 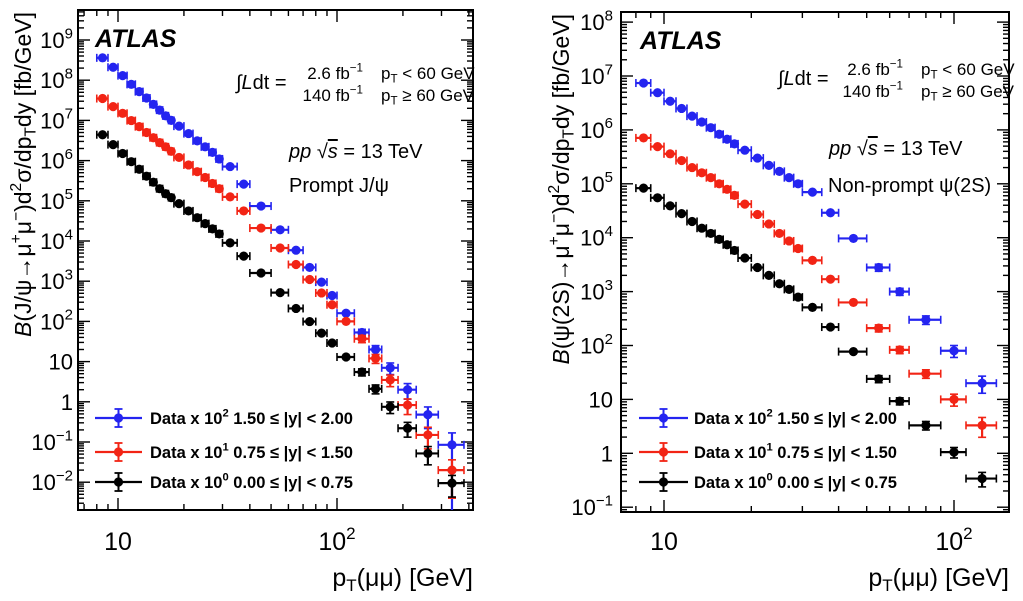 What do you see at coordinates (788, 79) in the screenshot?
I see `figure-shape: L` at bounding box center [788, 79].